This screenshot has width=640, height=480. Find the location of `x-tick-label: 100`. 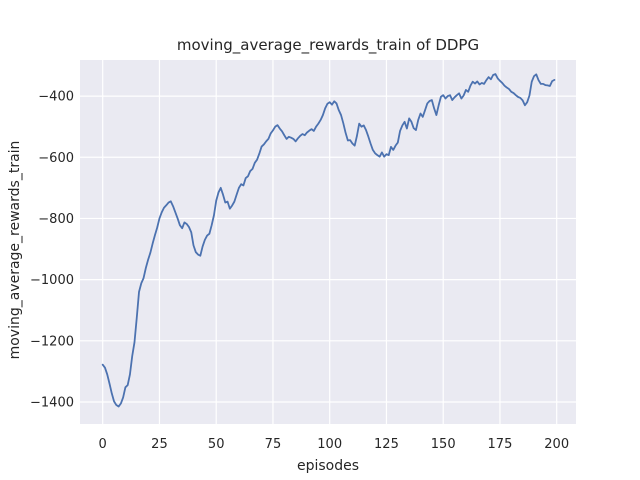

x-tick-label: 100 is located at coordinates (329, 444).